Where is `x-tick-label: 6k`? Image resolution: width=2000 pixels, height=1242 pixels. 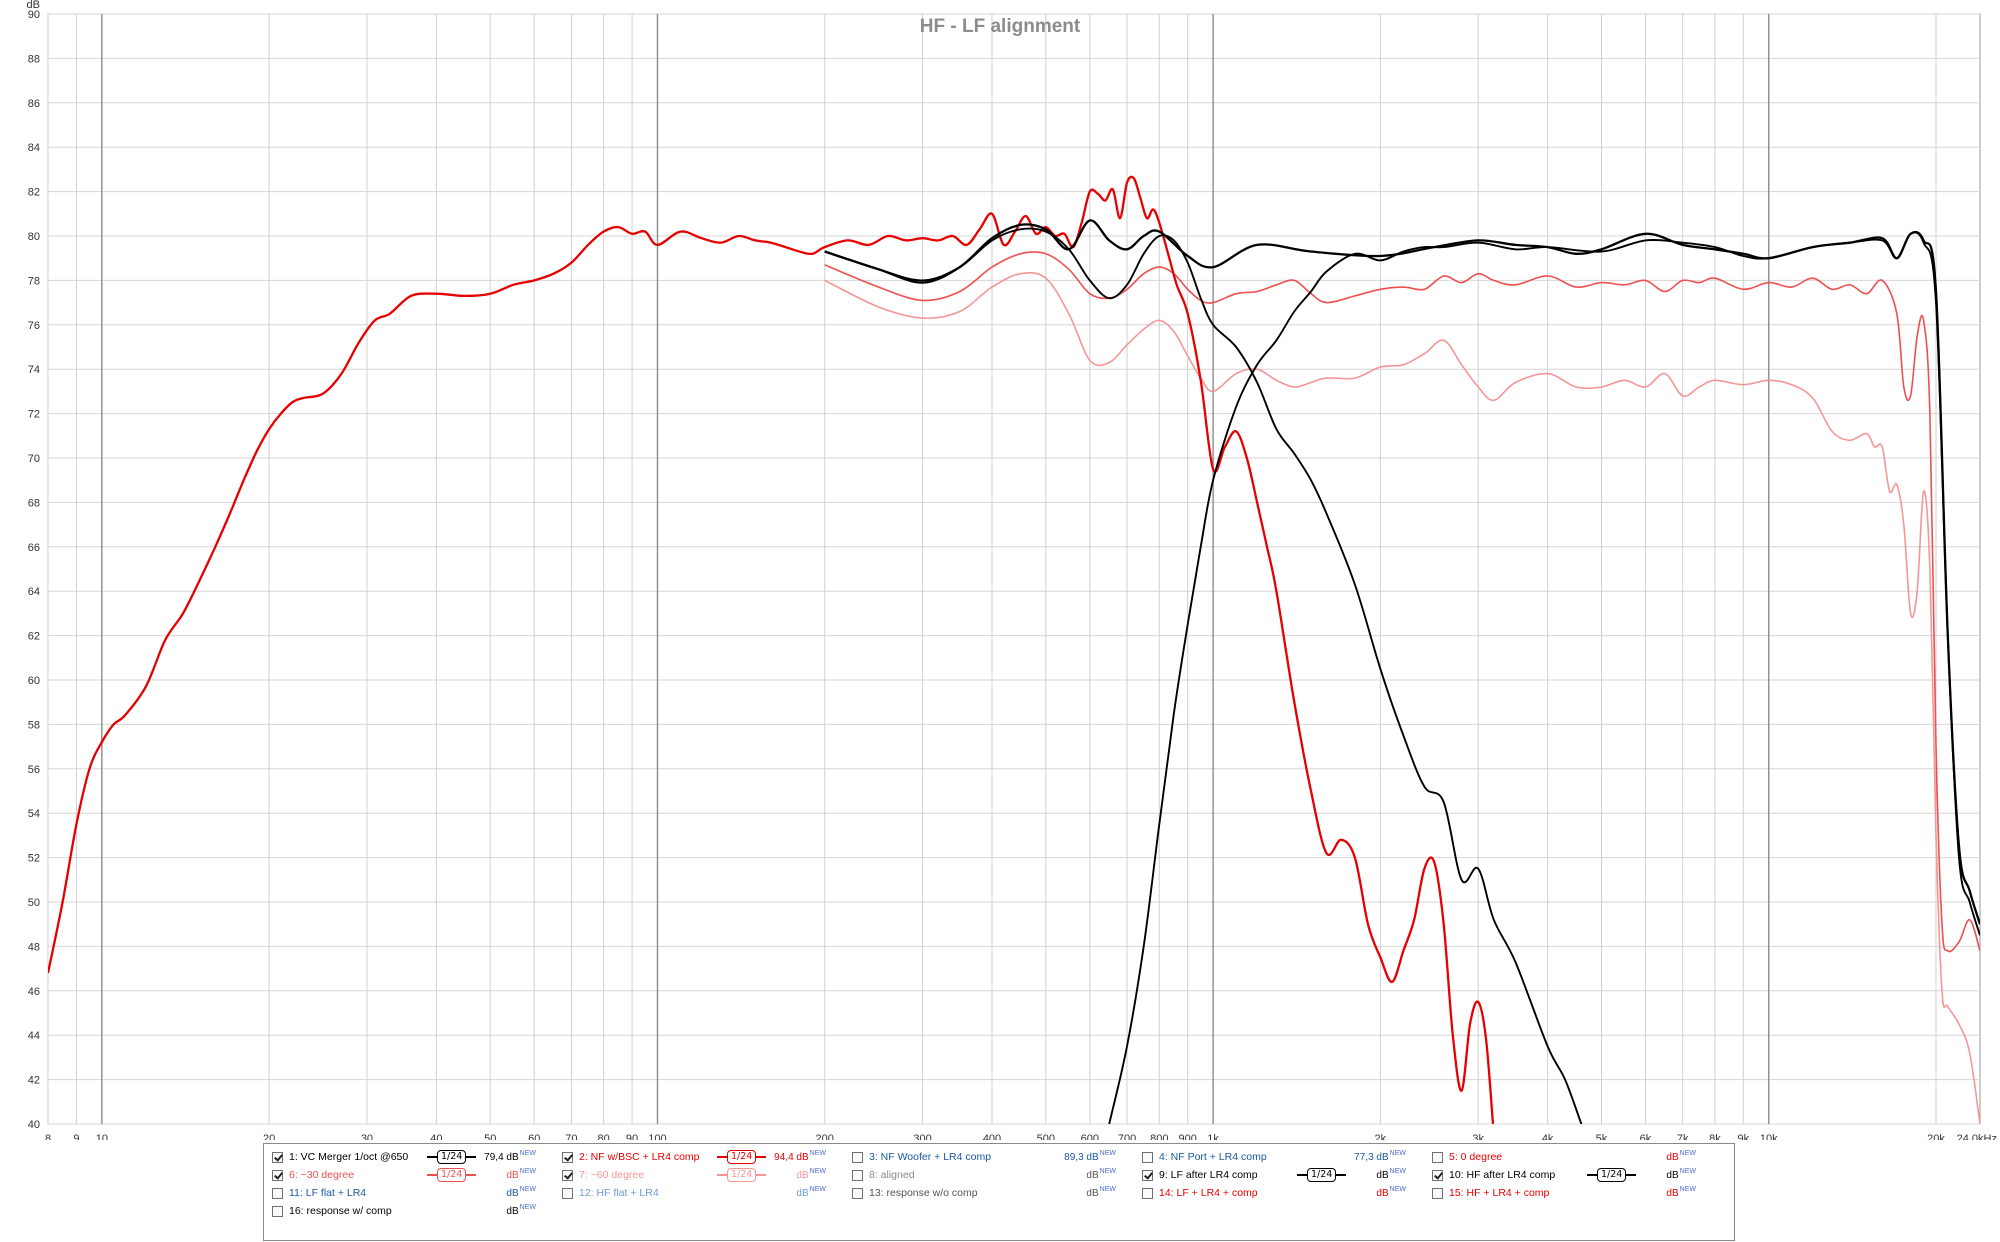 x-tick-label: 6k is located at coordinates (1646, 1136).